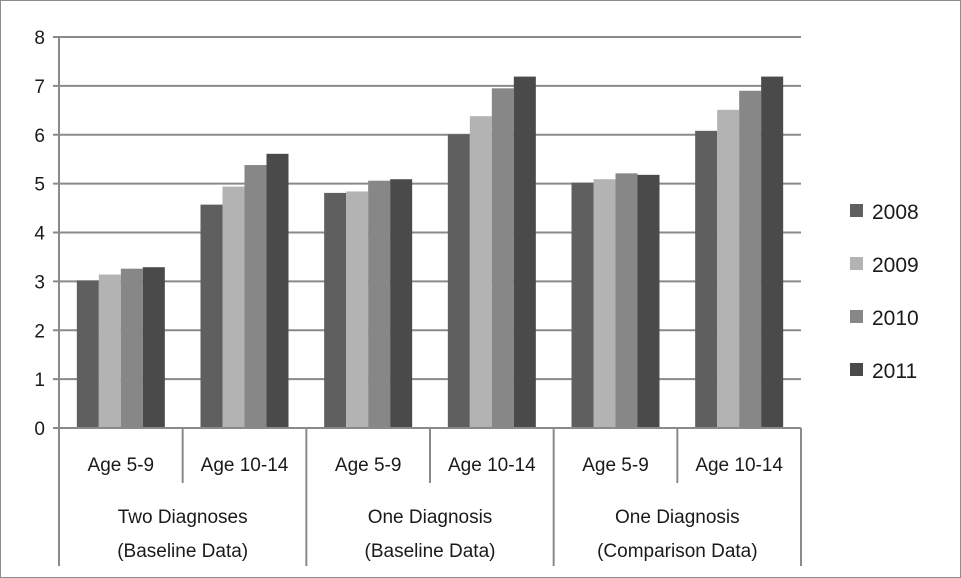 This screenshot has width=961, height=578. I want to click on y-tick-labels: 0 1 2 3 4 5 6 7 8, so click(39, 234).